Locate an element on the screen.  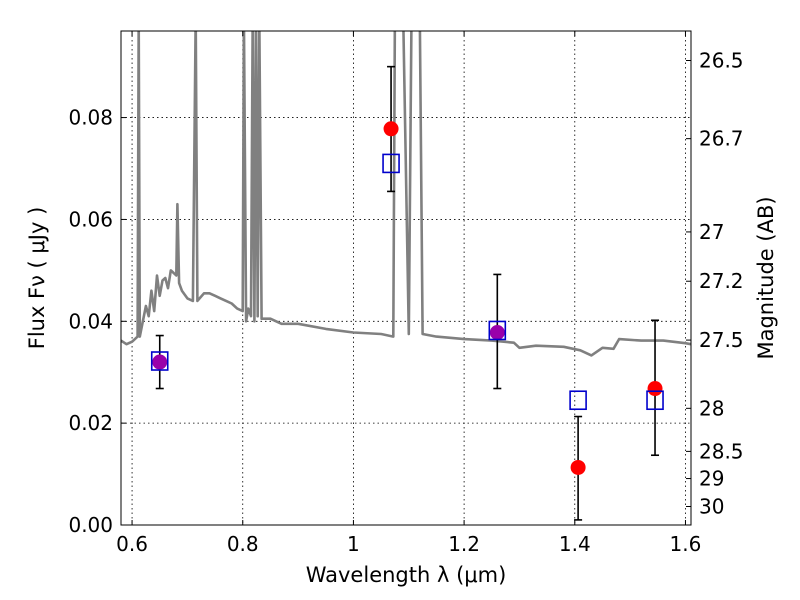
y-axis-ticks: 0.00 0.02 0.04 0.06 0.08 is located at coordinates (97, 321).